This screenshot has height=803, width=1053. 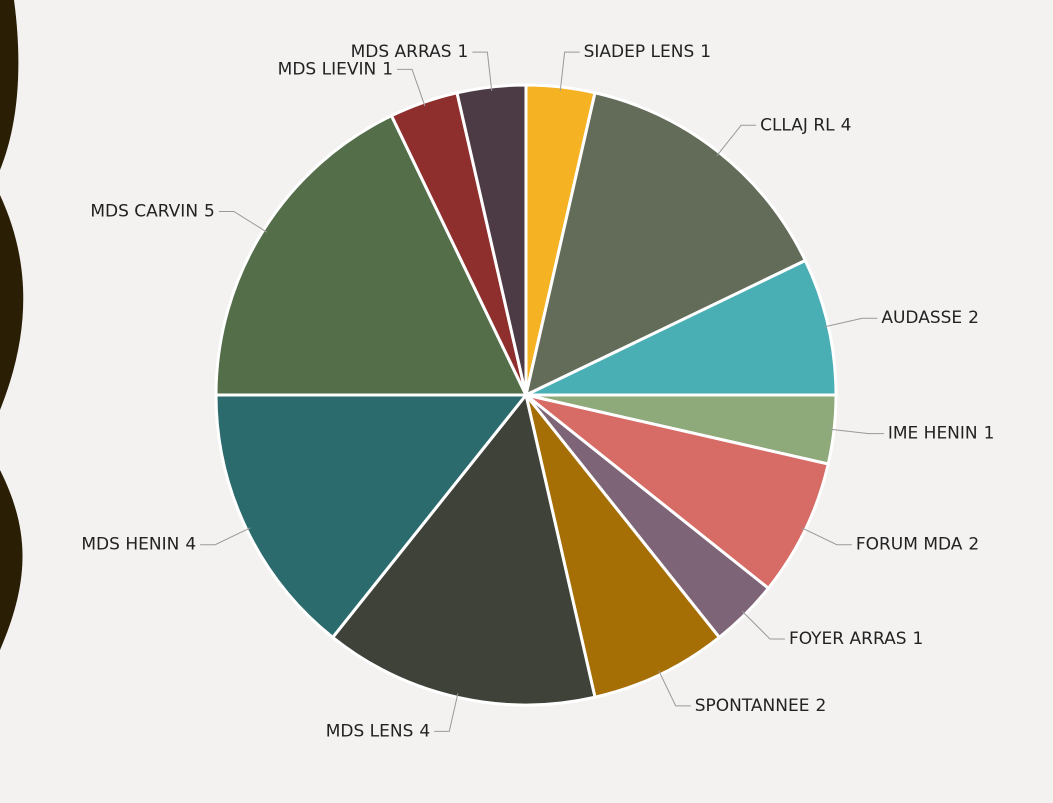 What do you see at coordinates (209, 211) in the screenshot?
I see `label-value: 5` at bounding box center [209, 211].